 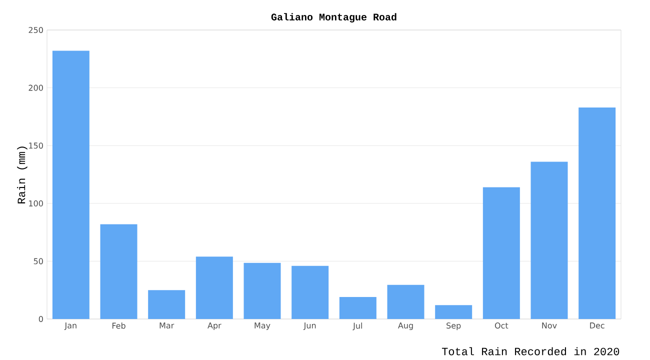 I want to click on x-tick-label: Mar, so click(x=167, y=325).